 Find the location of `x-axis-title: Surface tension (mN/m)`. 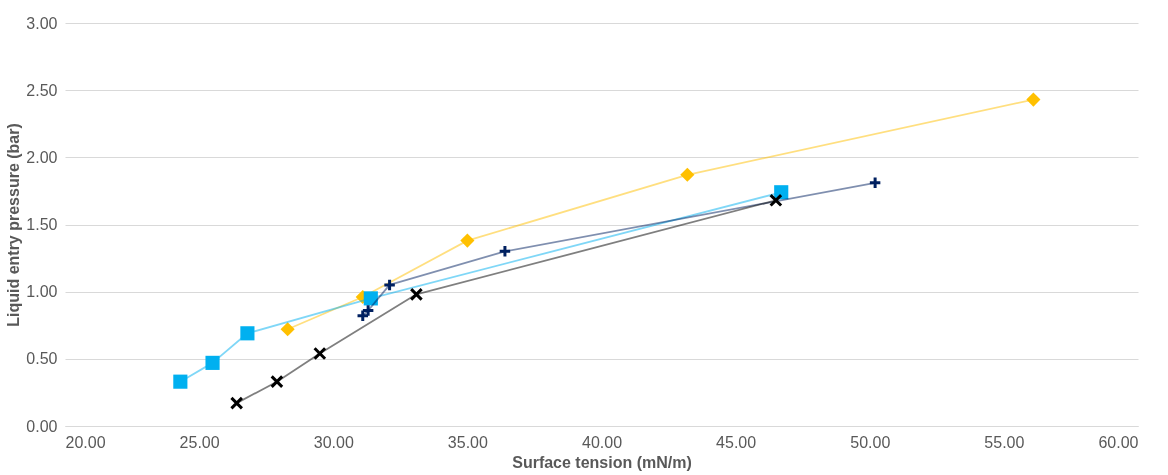

x-axis-title: Surface tension (mN/m) is located at coordinates (602, 462).